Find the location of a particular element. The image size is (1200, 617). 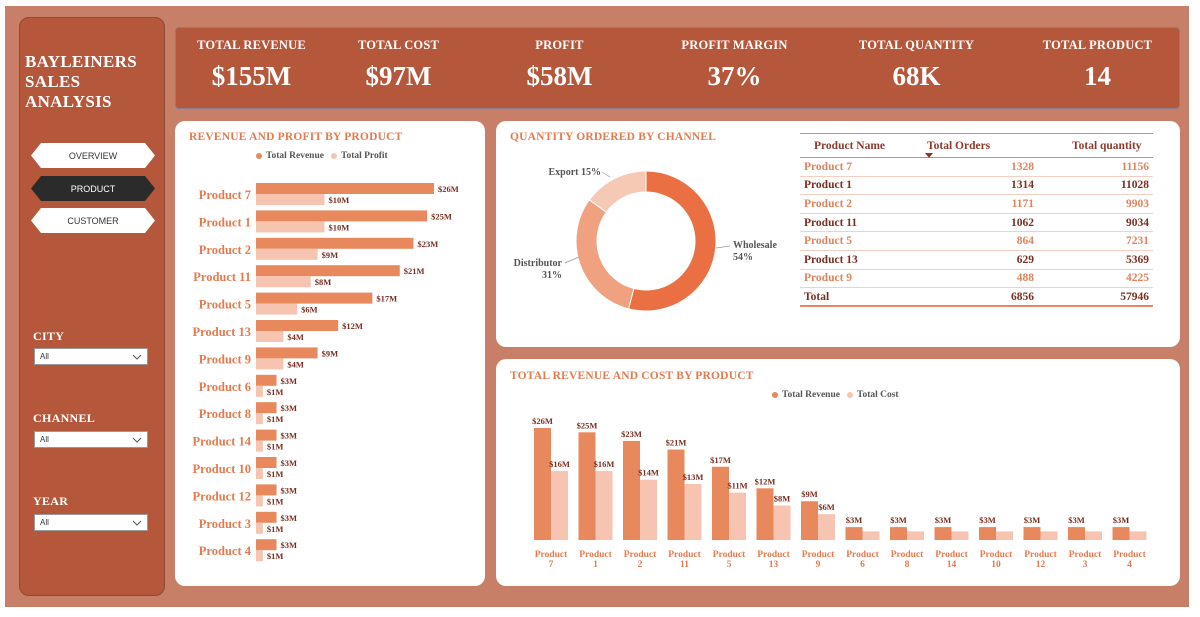

category-label: Product 10 is located at coordinates (222, 469).